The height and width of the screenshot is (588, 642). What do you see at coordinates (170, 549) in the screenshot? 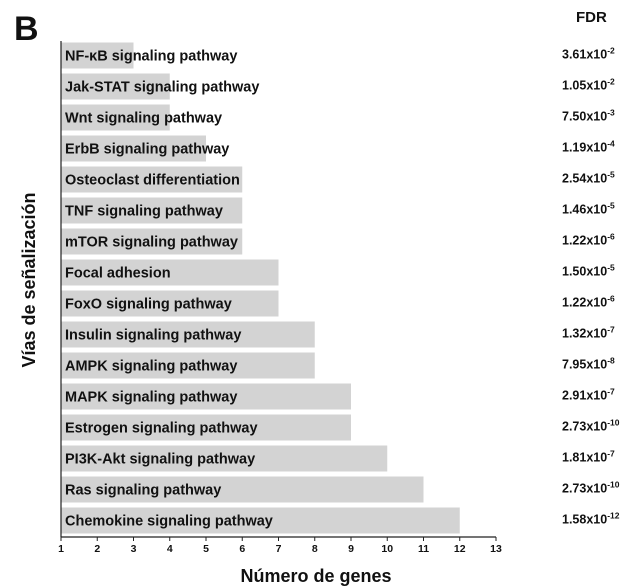
I see `x-tick-label: 4` at bounding box center [170, 549].